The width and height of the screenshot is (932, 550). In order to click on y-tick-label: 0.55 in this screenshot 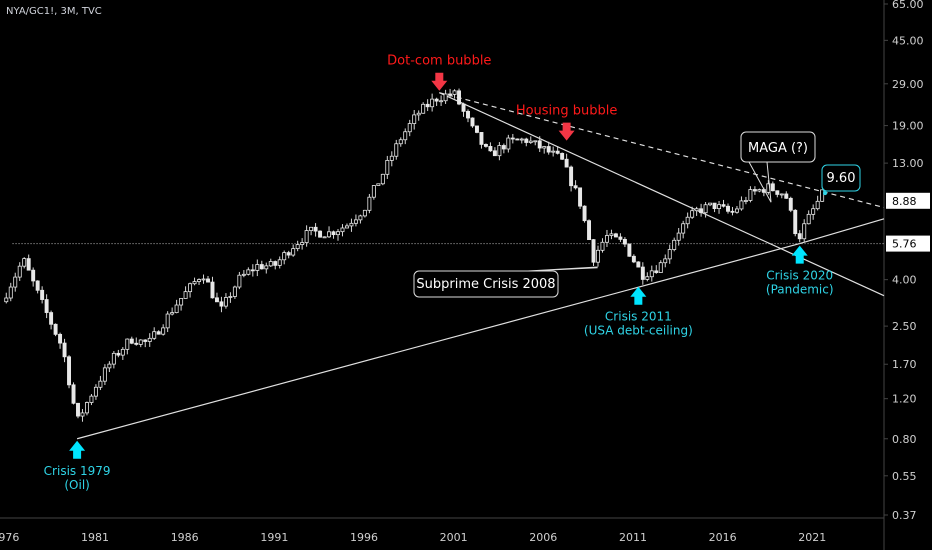, I will do `click(904, 476)`.